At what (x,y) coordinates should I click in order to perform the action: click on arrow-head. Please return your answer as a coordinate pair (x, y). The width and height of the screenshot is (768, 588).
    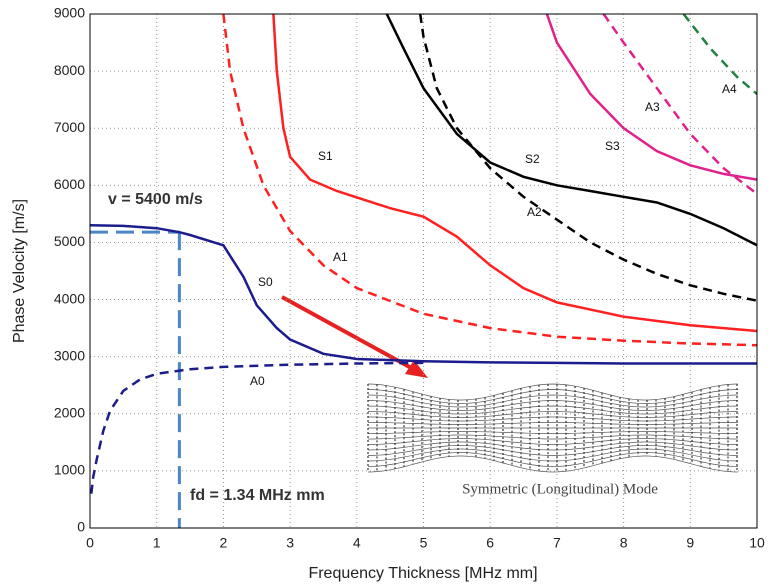
    Looking at the image, I should click on (416, 369).